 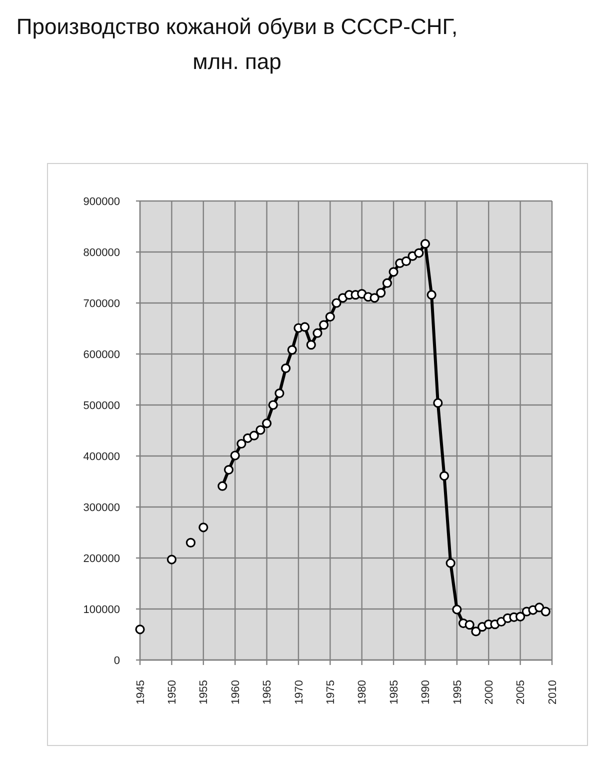 What do you see at coordinates (101, 508) in the screenshot?
I see `y-tick-label: 300000` at bounding box center [101, 508].